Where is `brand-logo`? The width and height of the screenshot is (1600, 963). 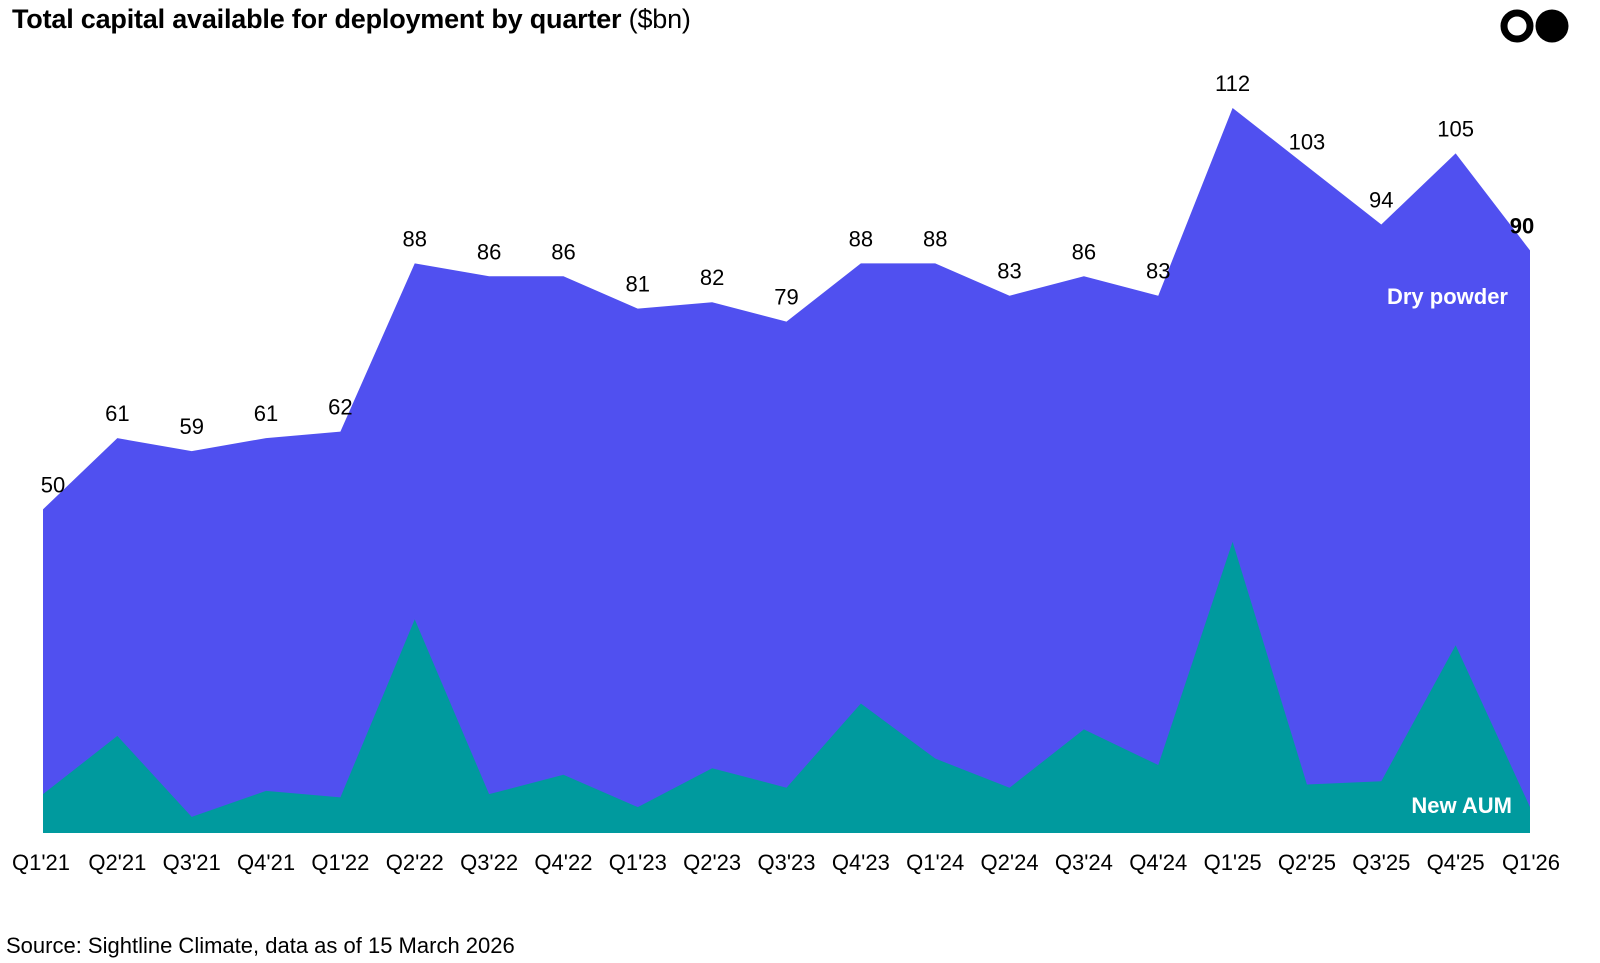 brand-logo is located at coordinates (1534, 26).